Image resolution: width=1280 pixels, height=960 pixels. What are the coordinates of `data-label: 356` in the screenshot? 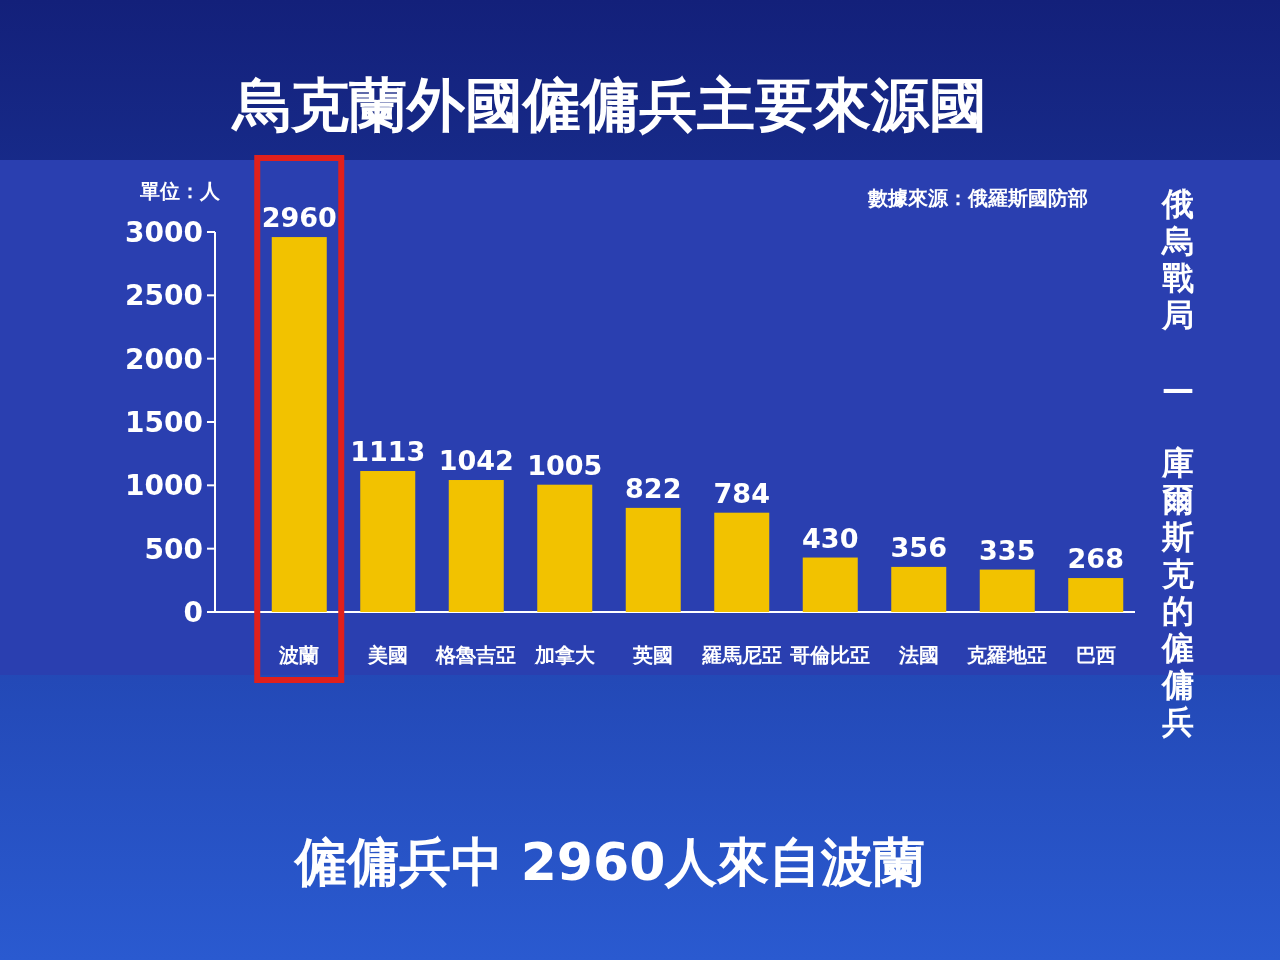 It's located at (918, 547).